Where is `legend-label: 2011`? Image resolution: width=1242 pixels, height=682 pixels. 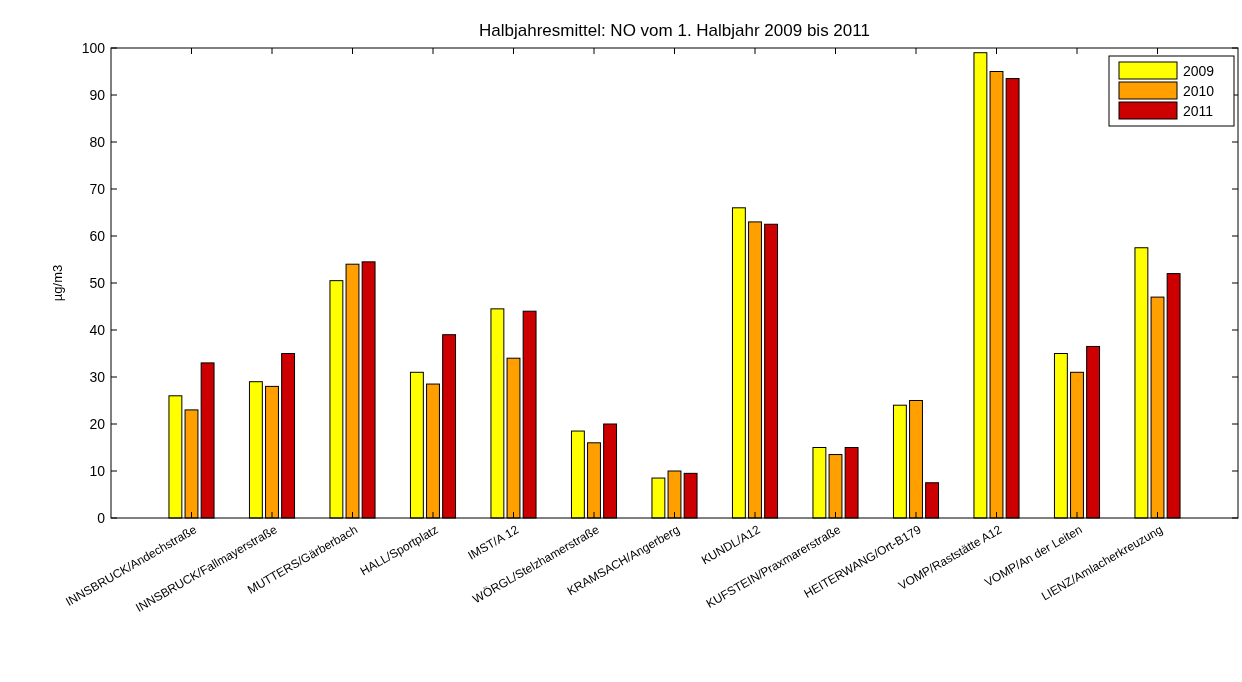
legend-label: 2011 is located at coordinates (1198, 110).